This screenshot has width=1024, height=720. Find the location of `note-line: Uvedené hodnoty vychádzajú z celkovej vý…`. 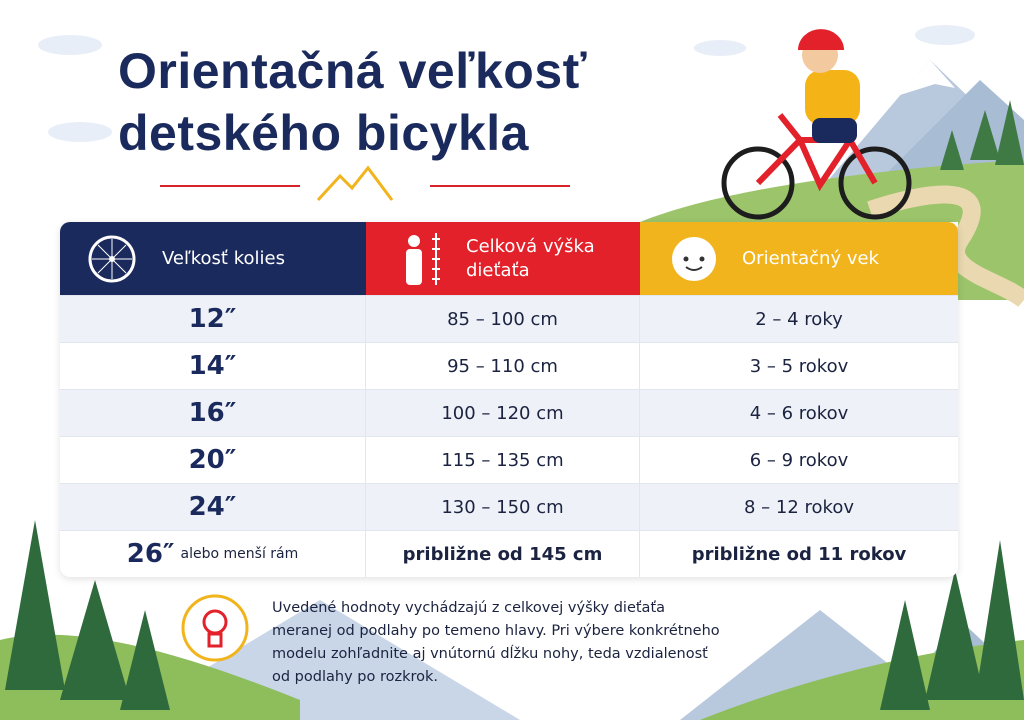

note-line: Uvedené hodnoty vychádzajú z celkovej vý… is located at coordinates (469, 608).